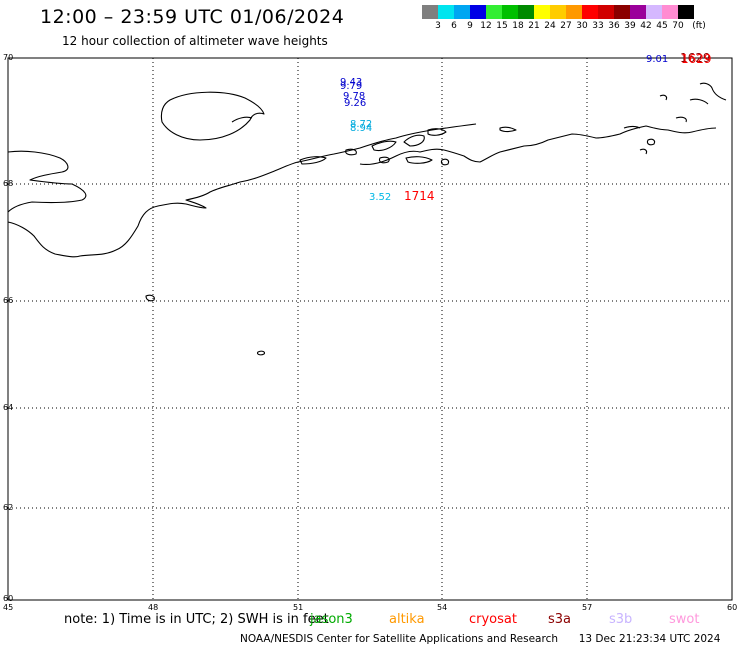  Describe the element at coordinates (630, 26) in the screenshot. I see `legend-level-label: 39` at that location.